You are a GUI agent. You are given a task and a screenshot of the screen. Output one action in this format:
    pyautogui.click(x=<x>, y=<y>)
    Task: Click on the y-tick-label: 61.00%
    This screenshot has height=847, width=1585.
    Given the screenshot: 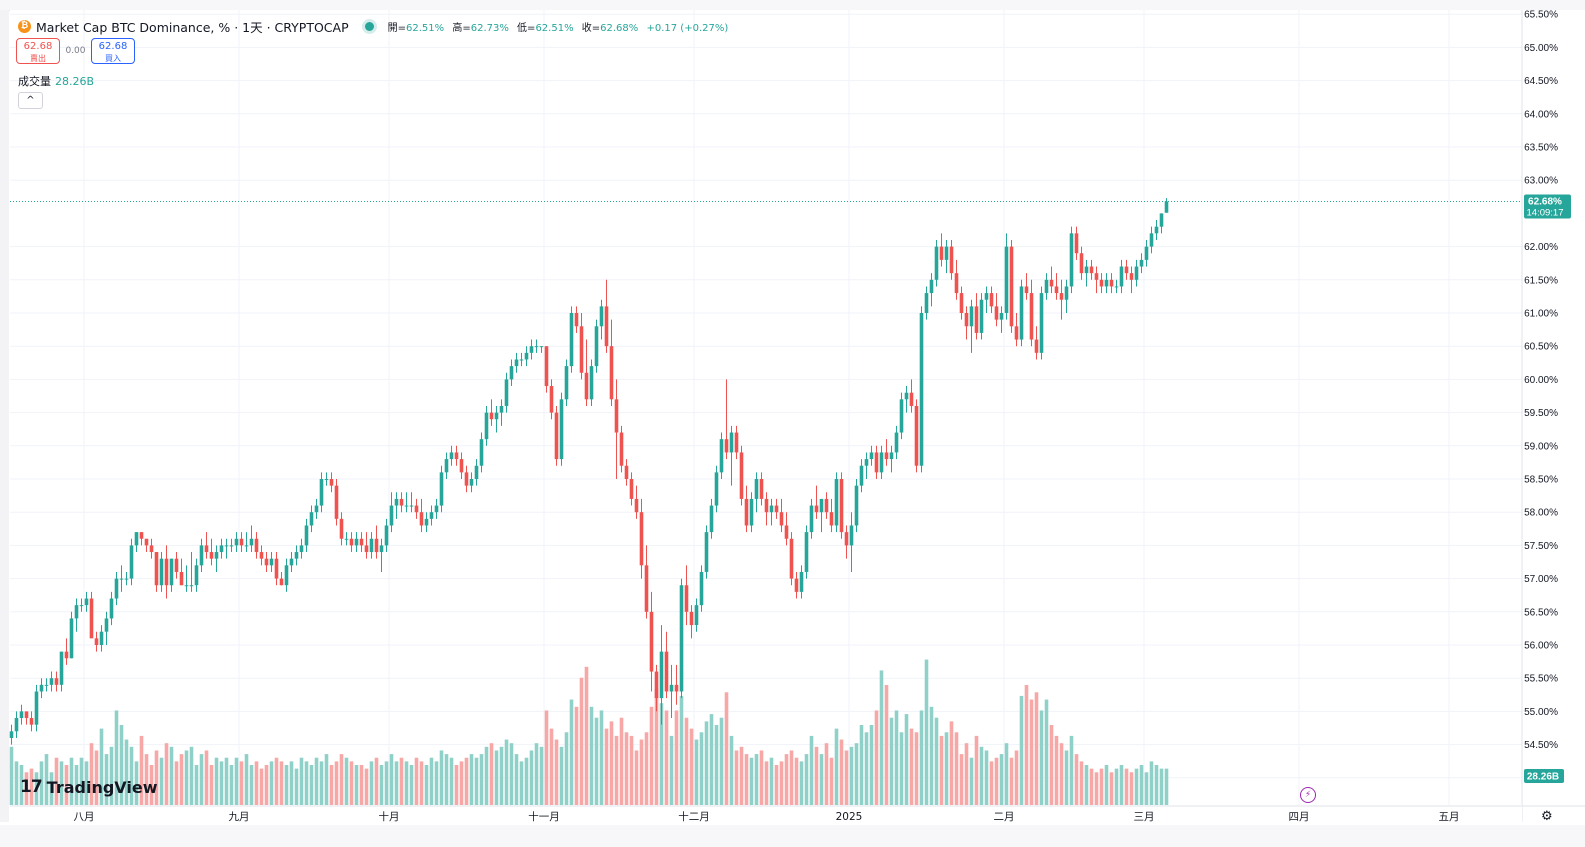 What is the action you would take?
    pyautogui.click(x=1541, y=314)
    